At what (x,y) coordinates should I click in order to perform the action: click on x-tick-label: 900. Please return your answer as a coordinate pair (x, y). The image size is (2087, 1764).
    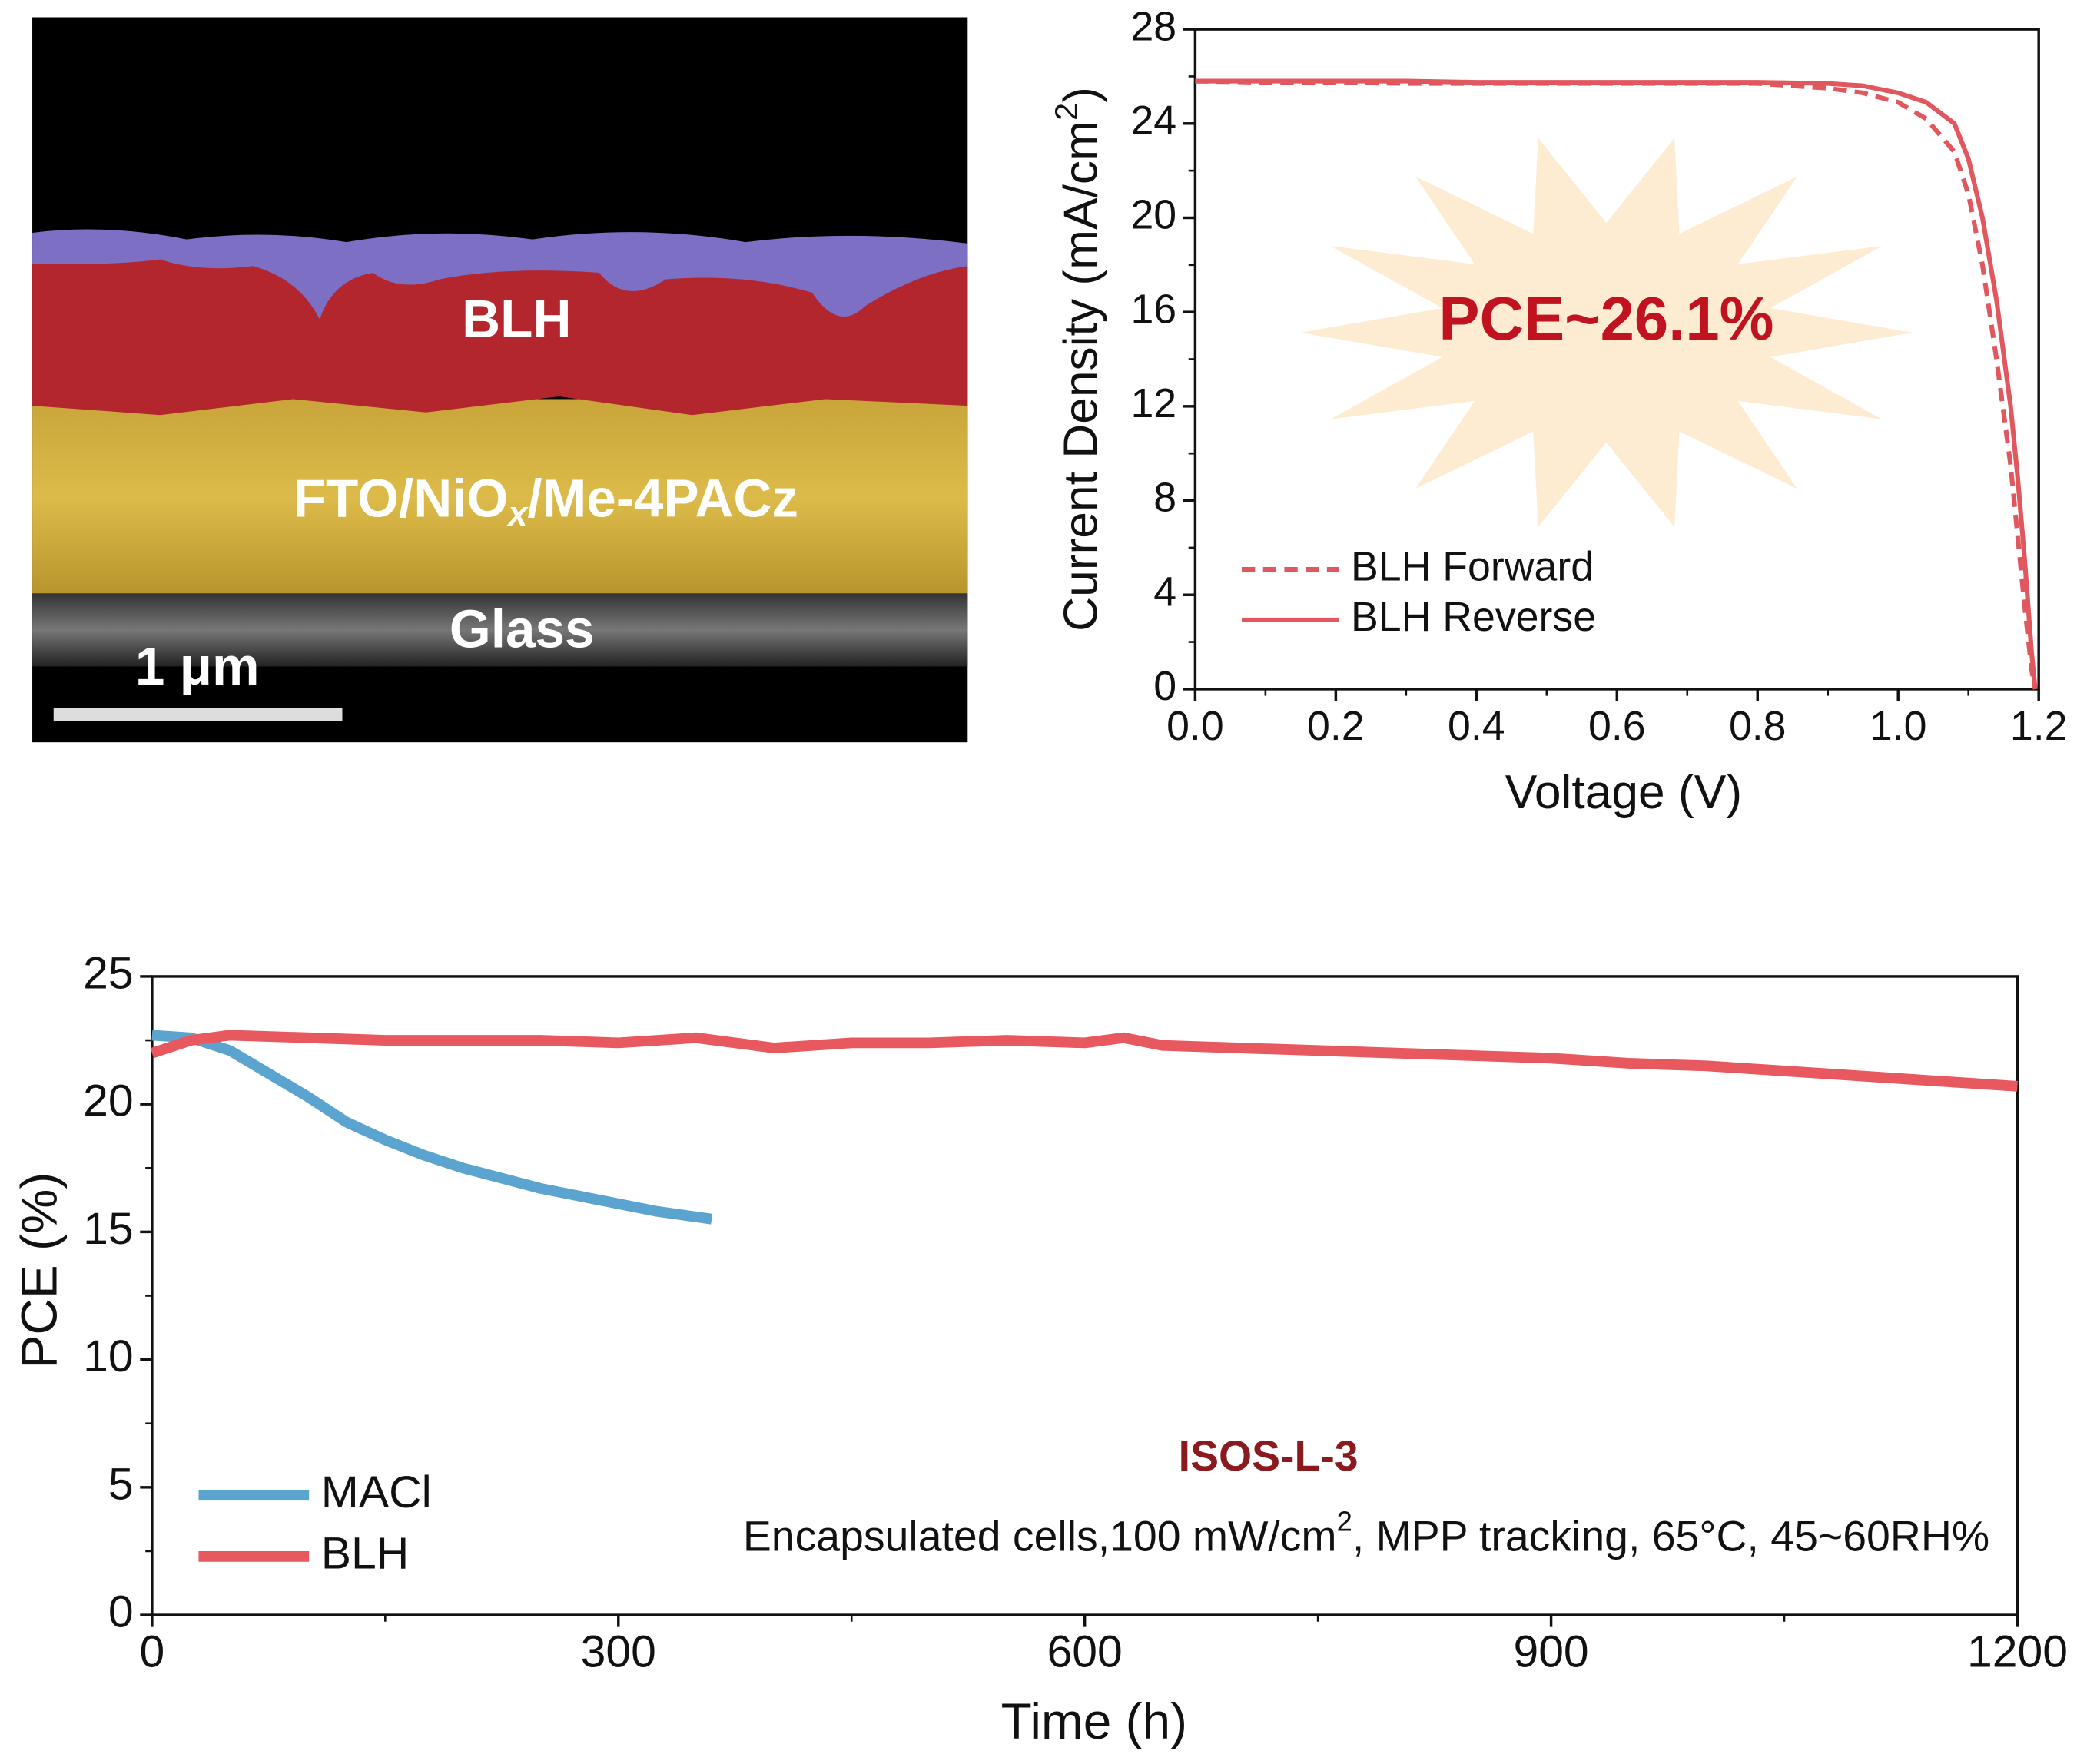
    Looking at the image, I should click on (1550, 1652).